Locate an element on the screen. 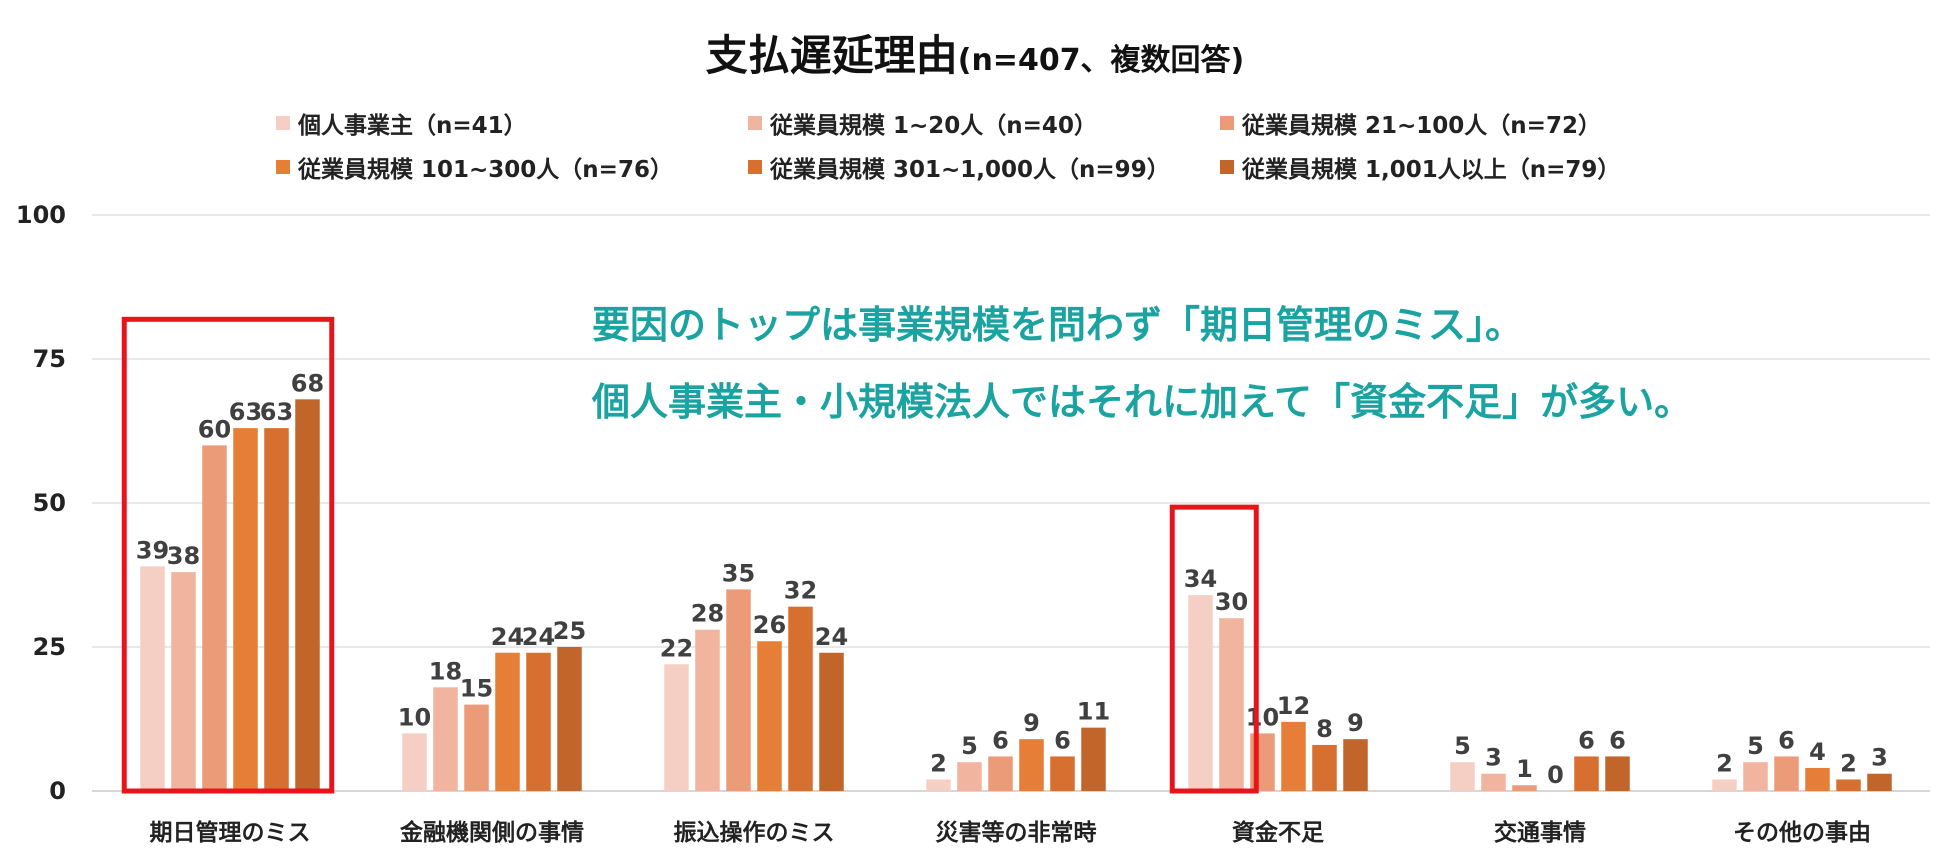 The width and height of the screenshot is (1950, 865). legend-label: 個人事業主（n=41） is located at coordinates (412, 126).